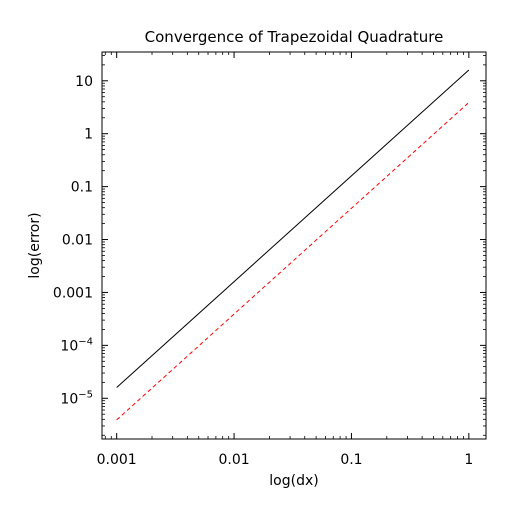  What do you see at coordinates (88, 135) in the screenshot?
I see `y-tick-label: 1` at bounding box center [88, 135].